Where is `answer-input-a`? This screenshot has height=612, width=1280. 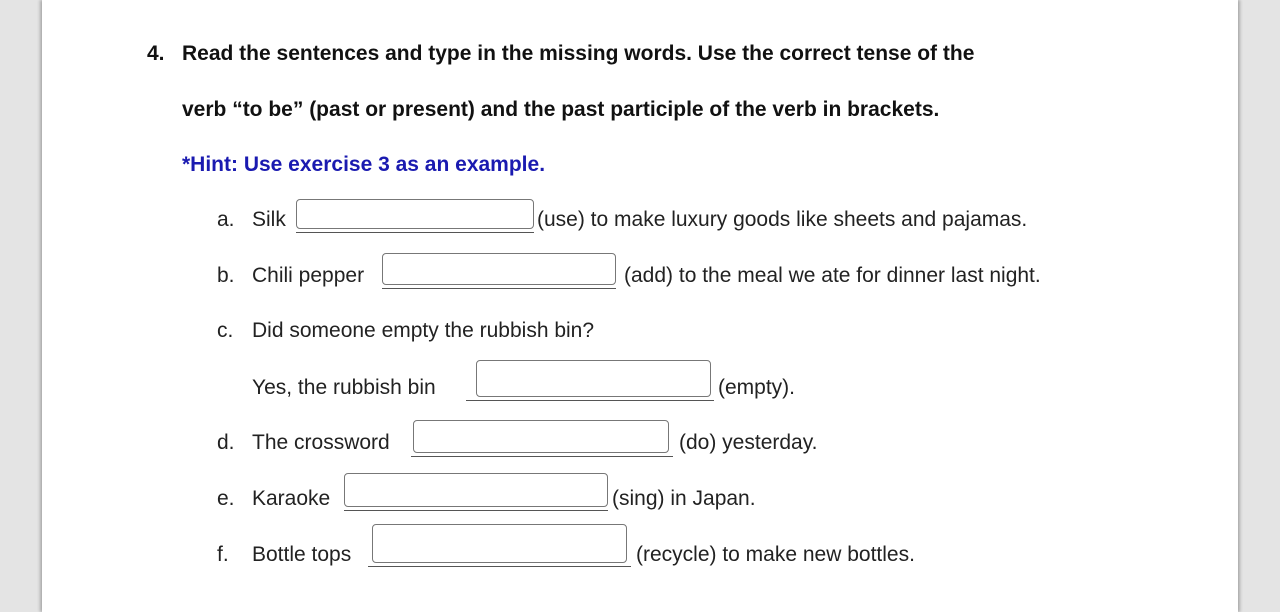 answer-input-a is located at coordinates (415, 216).